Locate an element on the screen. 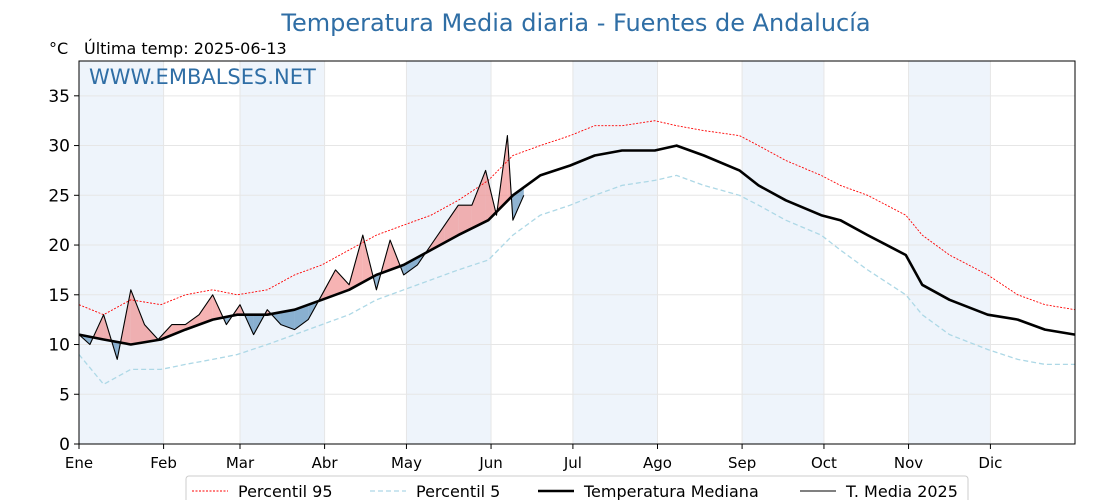 The image size is (1120, 500). month-label: Mar is located at coordinates (240, 463).